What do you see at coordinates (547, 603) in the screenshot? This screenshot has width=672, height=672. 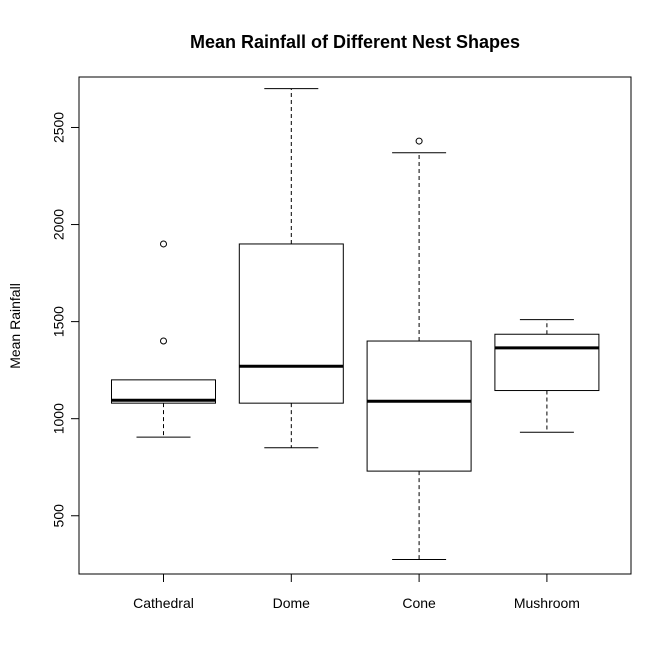 I see `x-tick-label: Mushroom` at bounding box center [547, 603].